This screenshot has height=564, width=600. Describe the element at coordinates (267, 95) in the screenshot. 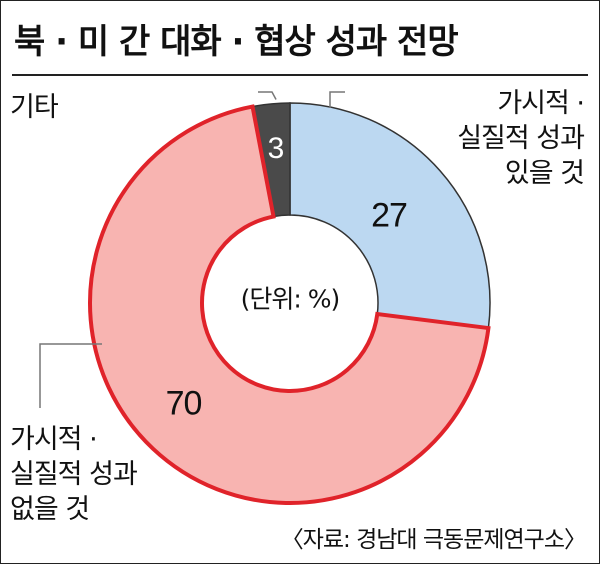

I see `leader-line-other` at that location.